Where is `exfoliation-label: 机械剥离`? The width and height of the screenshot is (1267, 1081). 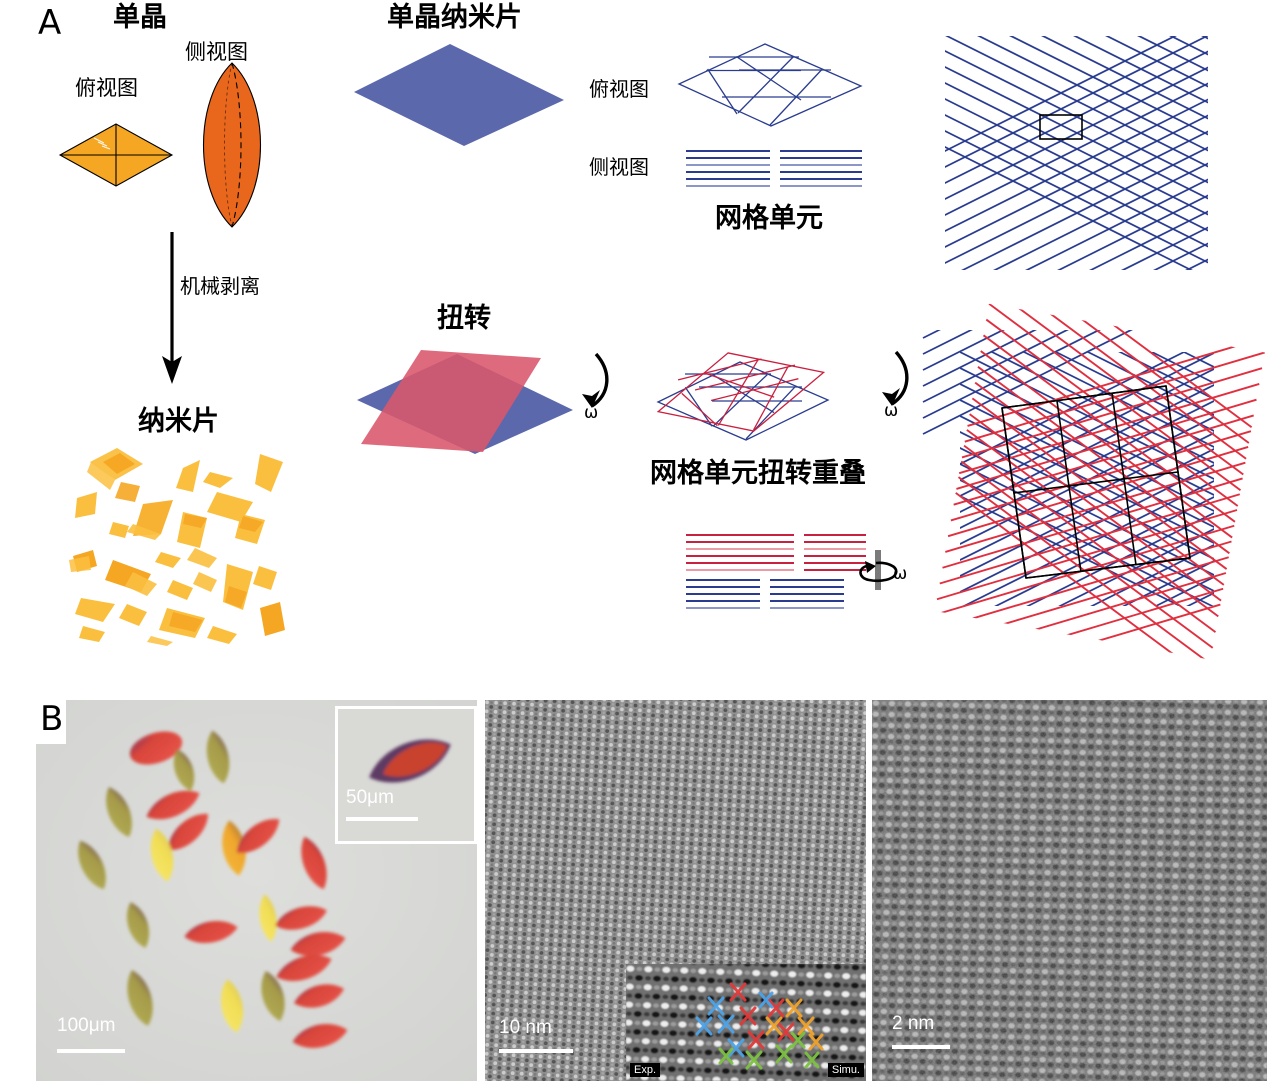
exfoliation-label: 机械剥离 is located at coordinates (220, 286).